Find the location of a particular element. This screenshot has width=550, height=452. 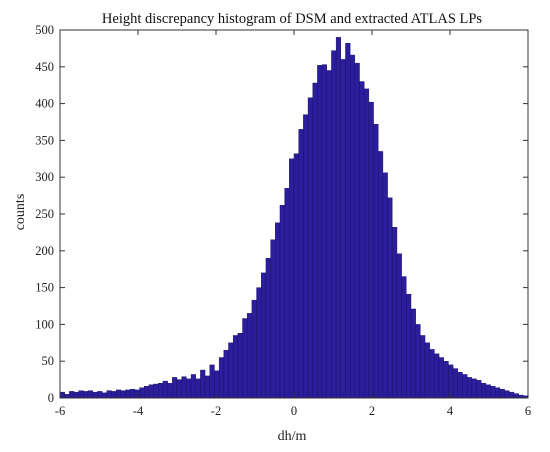

x-axis-label: dh/m is located at coordinates (292, 436).